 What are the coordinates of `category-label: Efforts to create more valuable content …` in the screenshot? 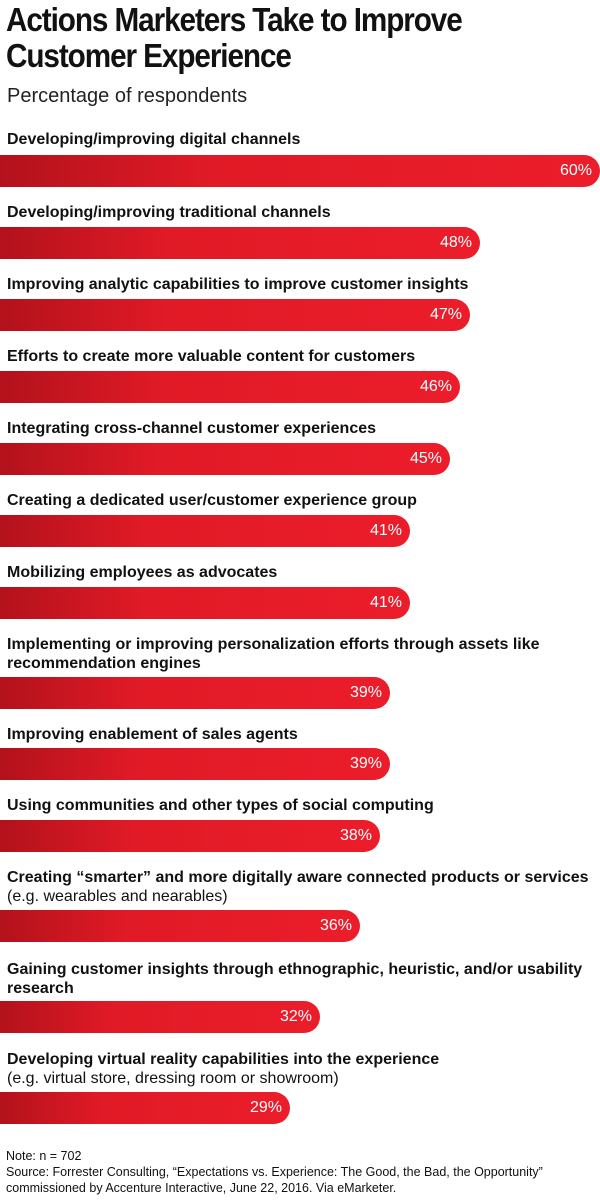 It's located at (302, 356).